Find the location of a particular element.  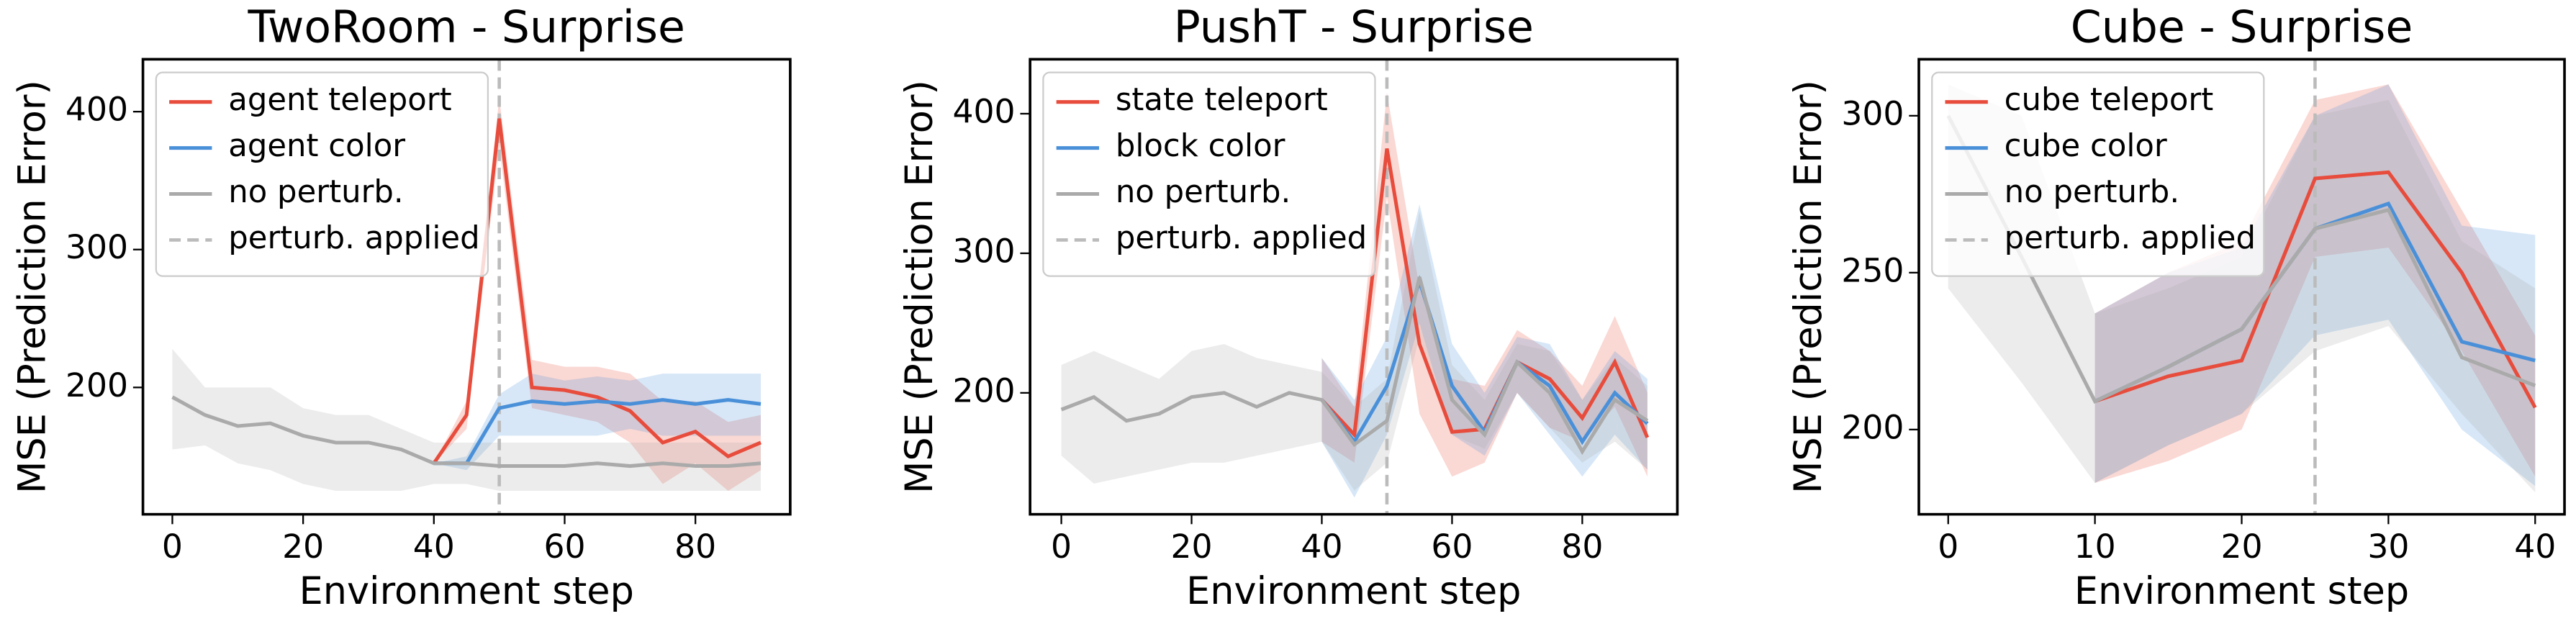

x-tick-label: 10 is located at coordinates (2095, 547).